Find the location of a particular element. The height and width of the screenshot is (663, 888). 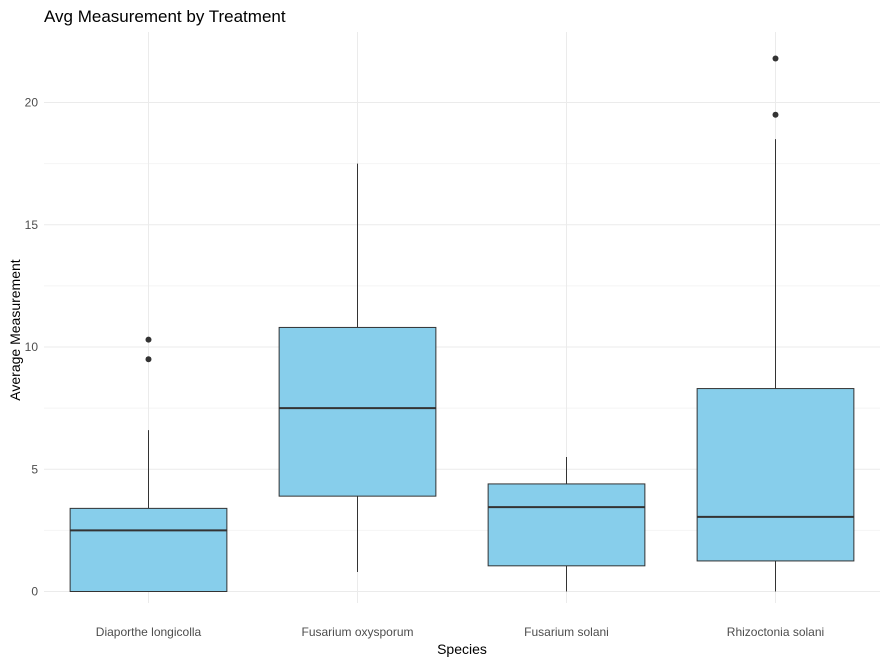

x-tick-label: Diaporthe longicolla is located at coordinates (149, 632).